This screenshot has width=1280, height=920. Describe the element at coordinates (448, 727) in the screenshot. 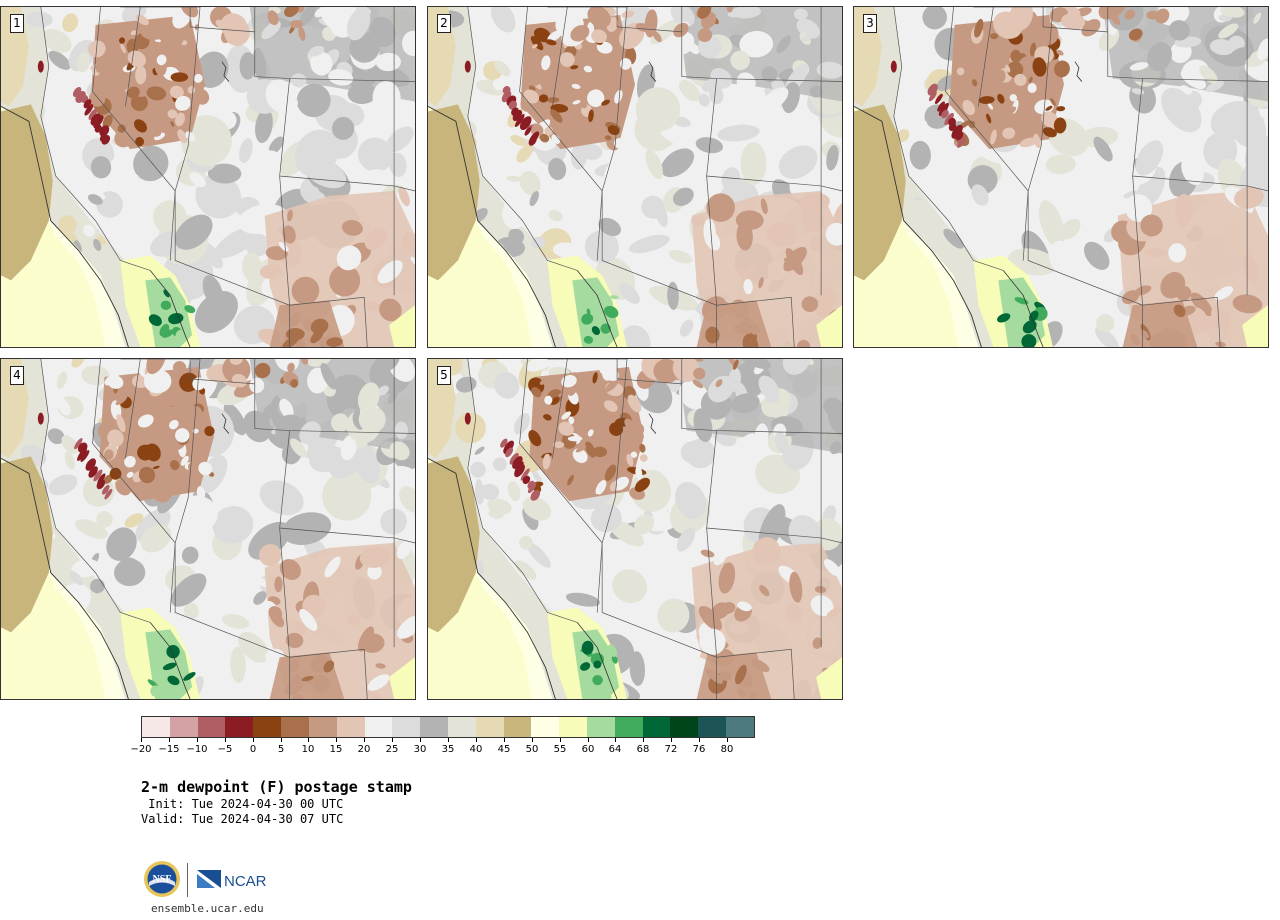

I see `colorbar` at that location.